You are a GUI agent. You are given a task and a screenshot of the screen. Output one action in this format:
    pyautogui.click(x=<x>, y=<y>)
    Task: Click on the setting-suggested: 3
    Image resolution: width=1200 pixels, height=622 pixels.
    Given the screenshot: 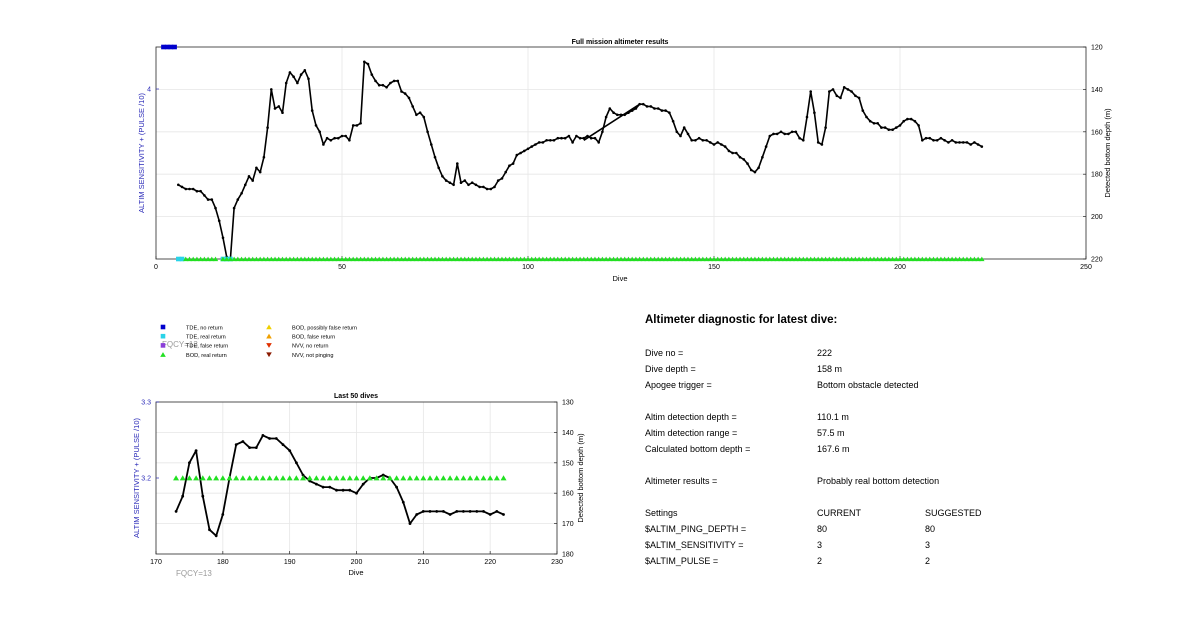 What is the action you would take?
    pyautogui.click(x=928, y=545)
    